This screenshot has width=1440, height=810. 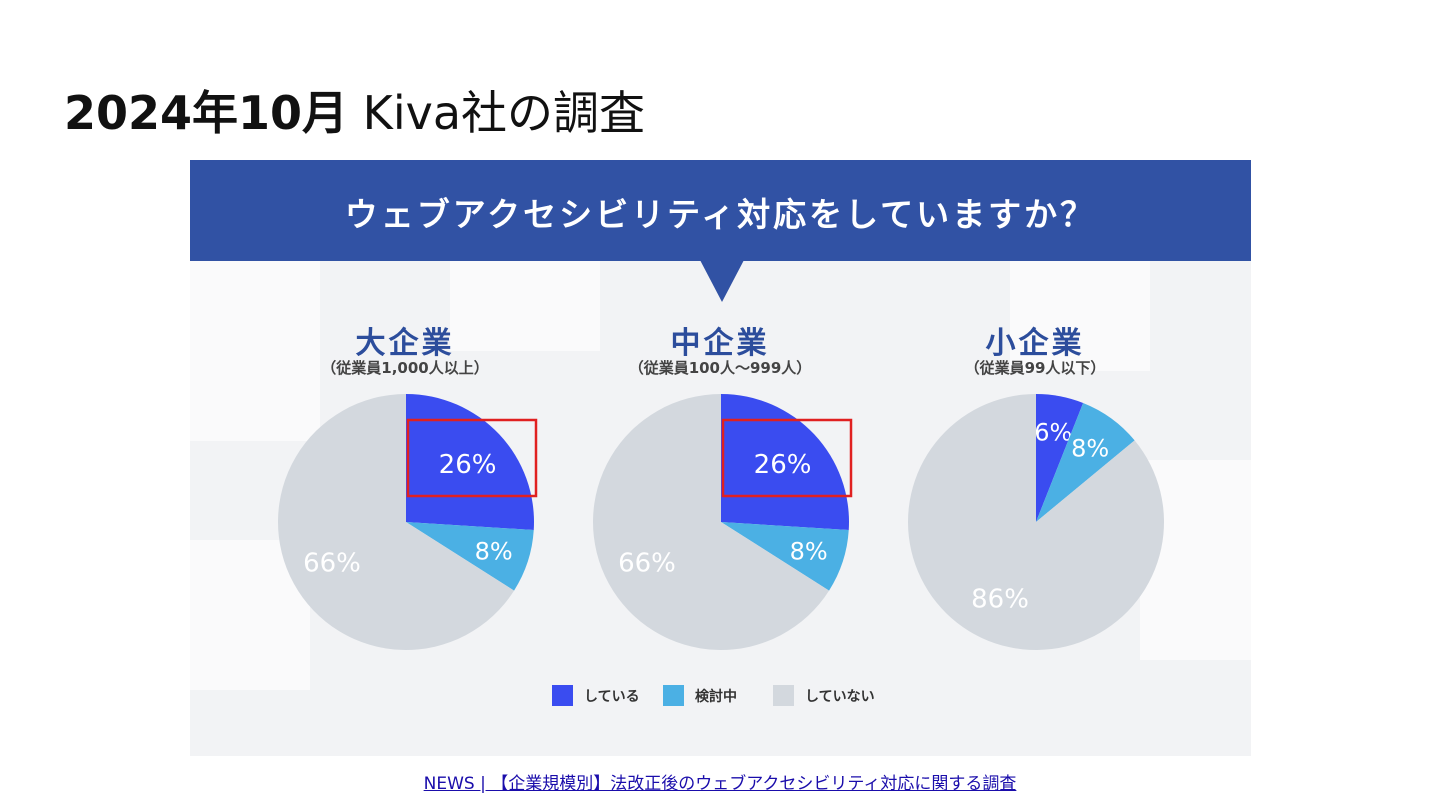 What do you see at coordinates (1035, 368) in the screenshot?
I see `group-subtitle-small: （従業員99人以下）` at bounding box center [1035, 368].